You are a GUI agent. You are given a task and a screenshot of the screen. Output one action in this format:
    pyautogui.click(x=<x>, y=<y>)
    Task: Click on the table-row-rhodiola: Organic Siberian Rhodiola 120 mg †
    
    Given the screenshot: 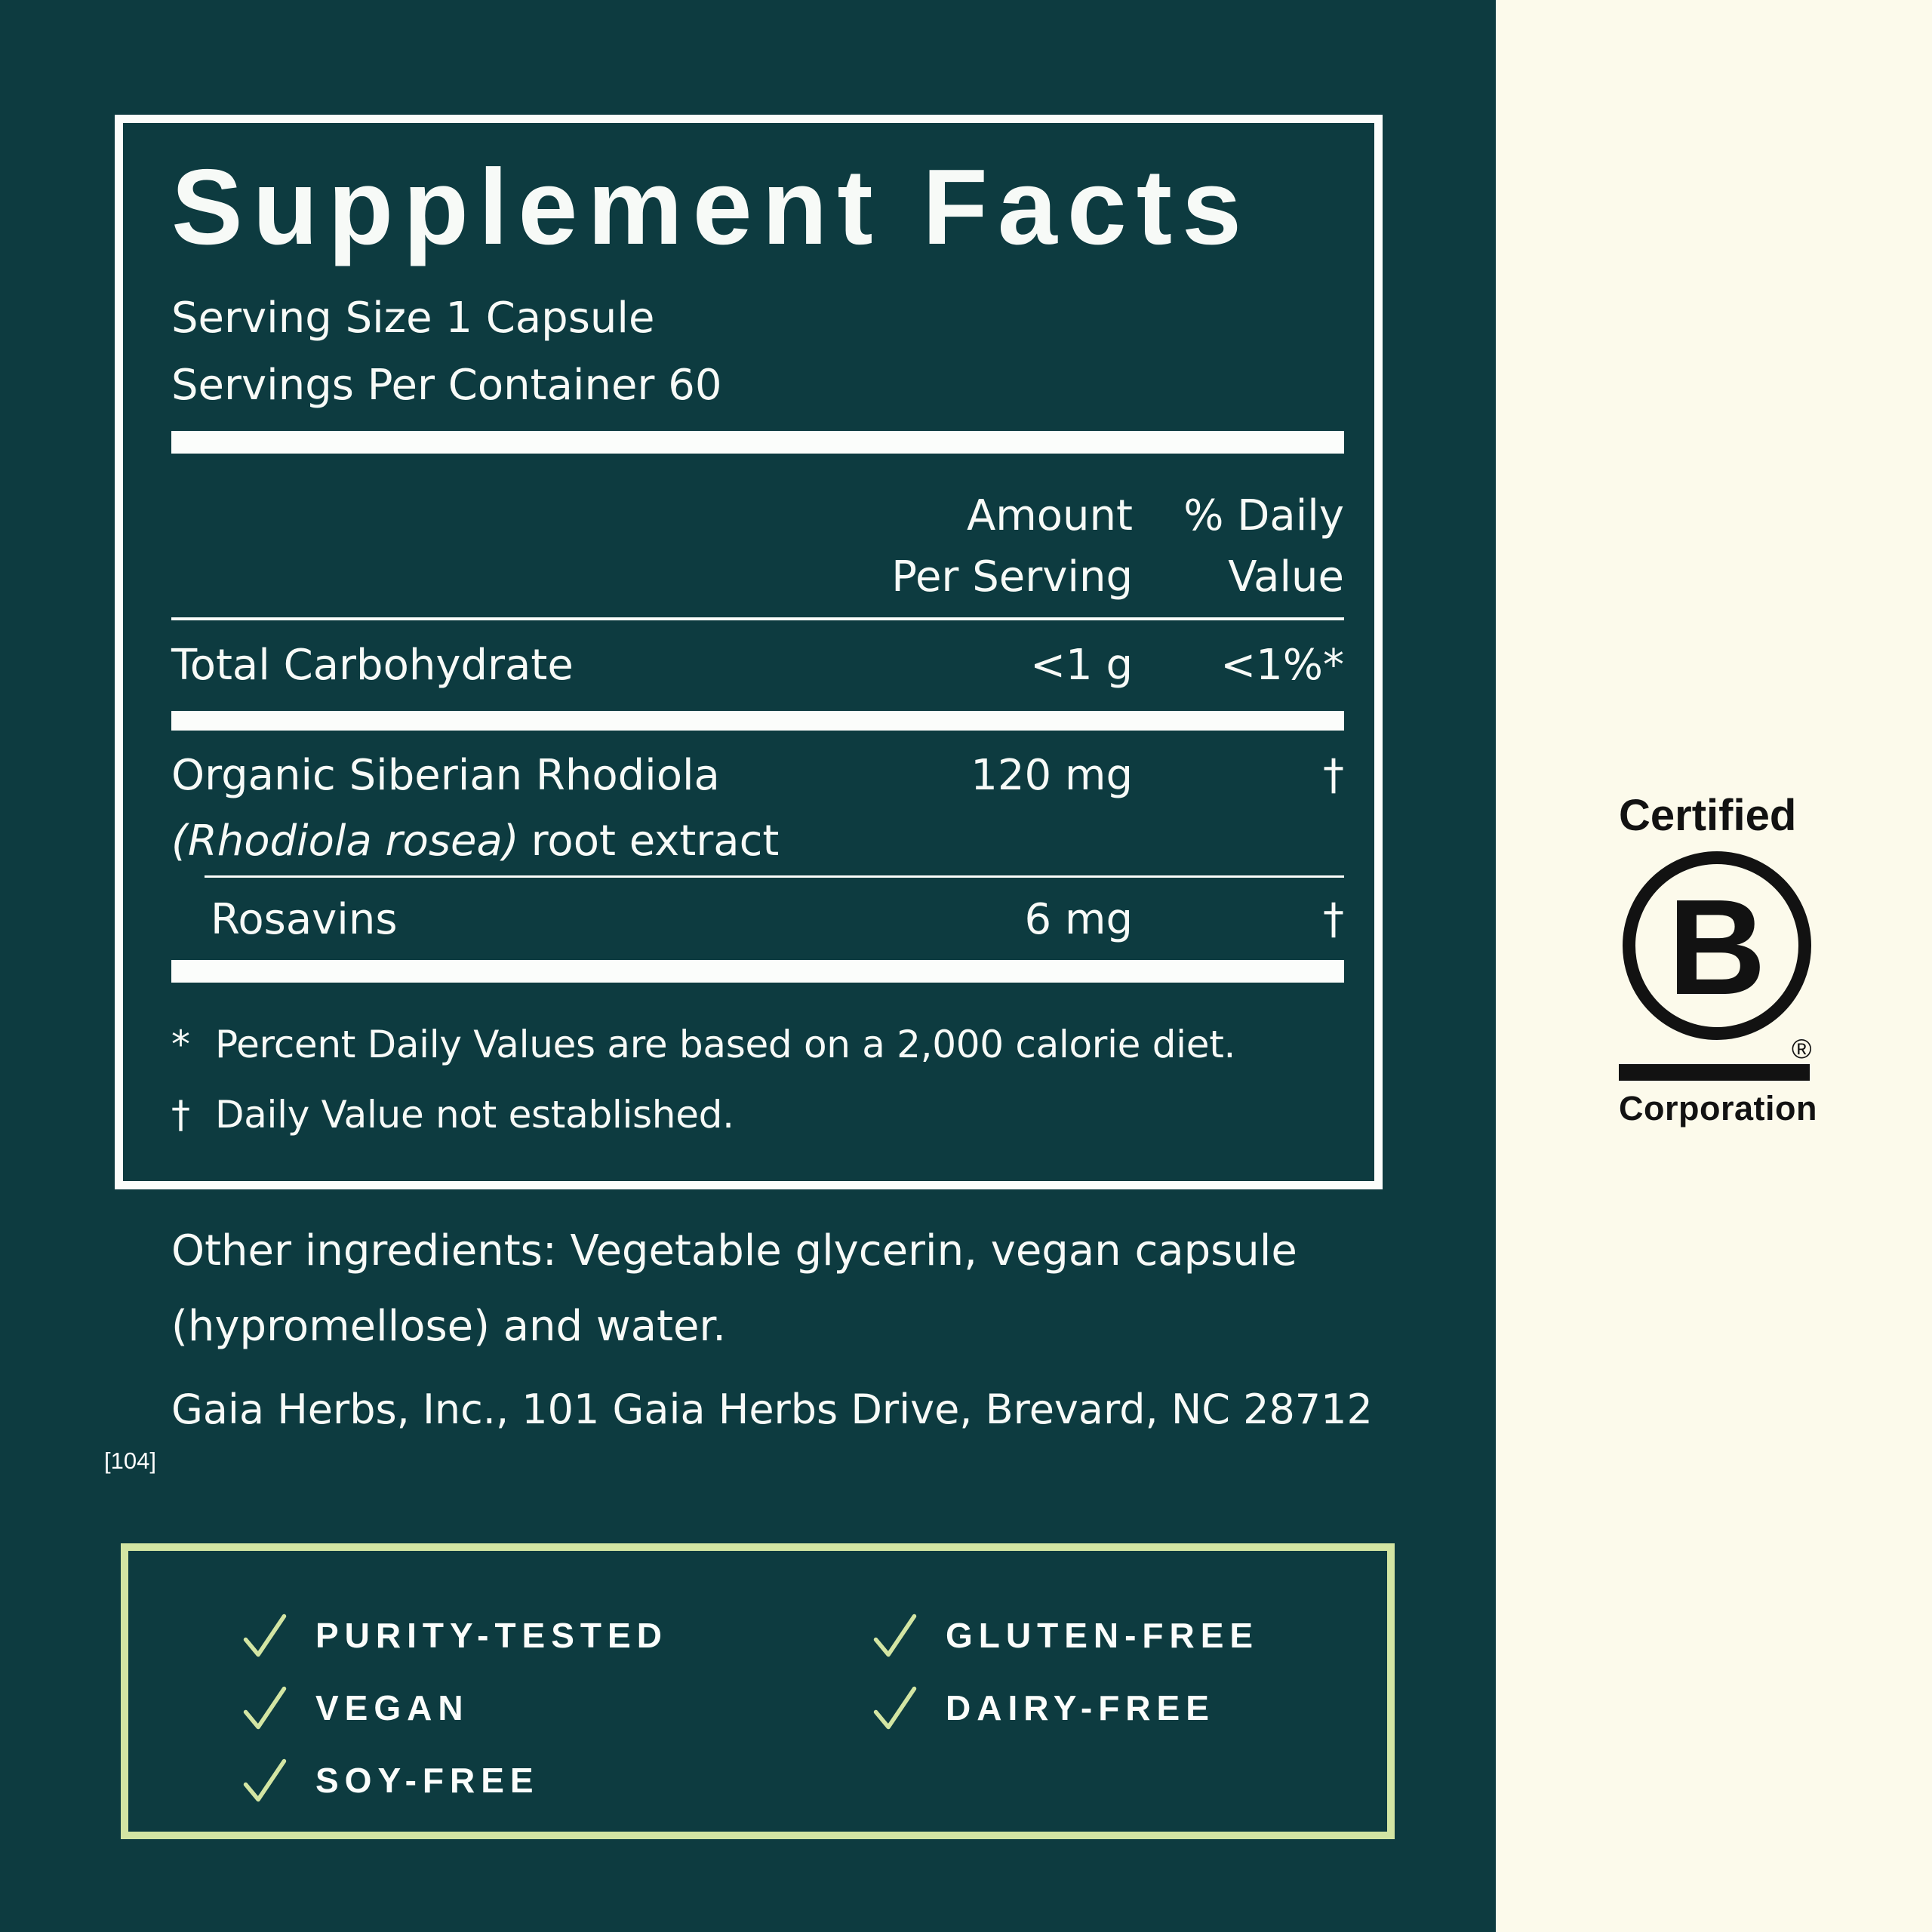 What is the action you would take?
    pyautogui.click(x=757, y=776)
    